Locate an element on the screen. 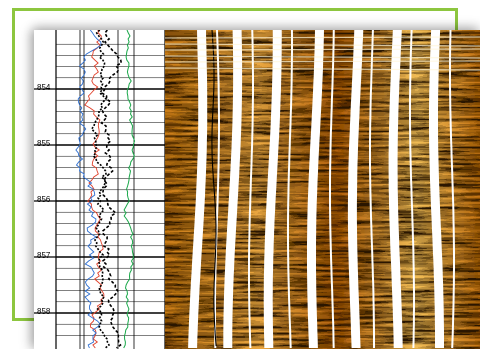  black-dotted-curve is located at coordinates (100, 189).